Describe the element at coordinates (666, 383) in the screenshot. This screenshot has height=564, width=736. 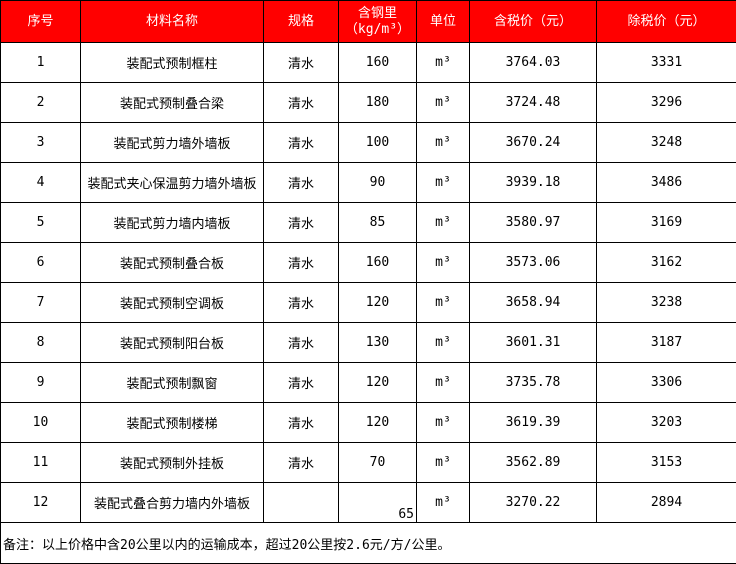
I see `cell-price-notax: 3306` at that location.